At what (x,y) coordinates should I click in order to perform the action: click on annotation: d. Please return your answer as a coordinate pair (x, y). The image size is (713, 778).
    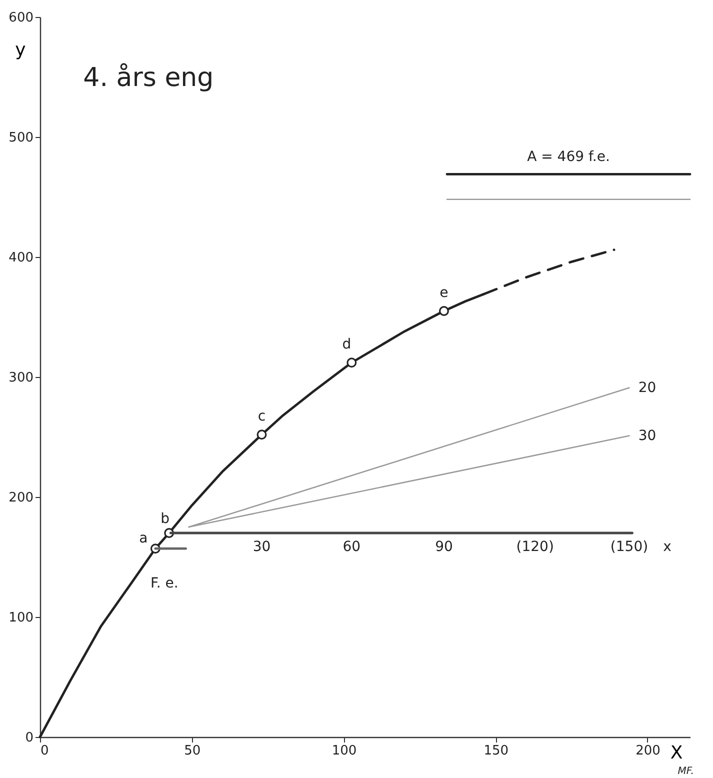
    Looking at the image, I should click on (347, 344).